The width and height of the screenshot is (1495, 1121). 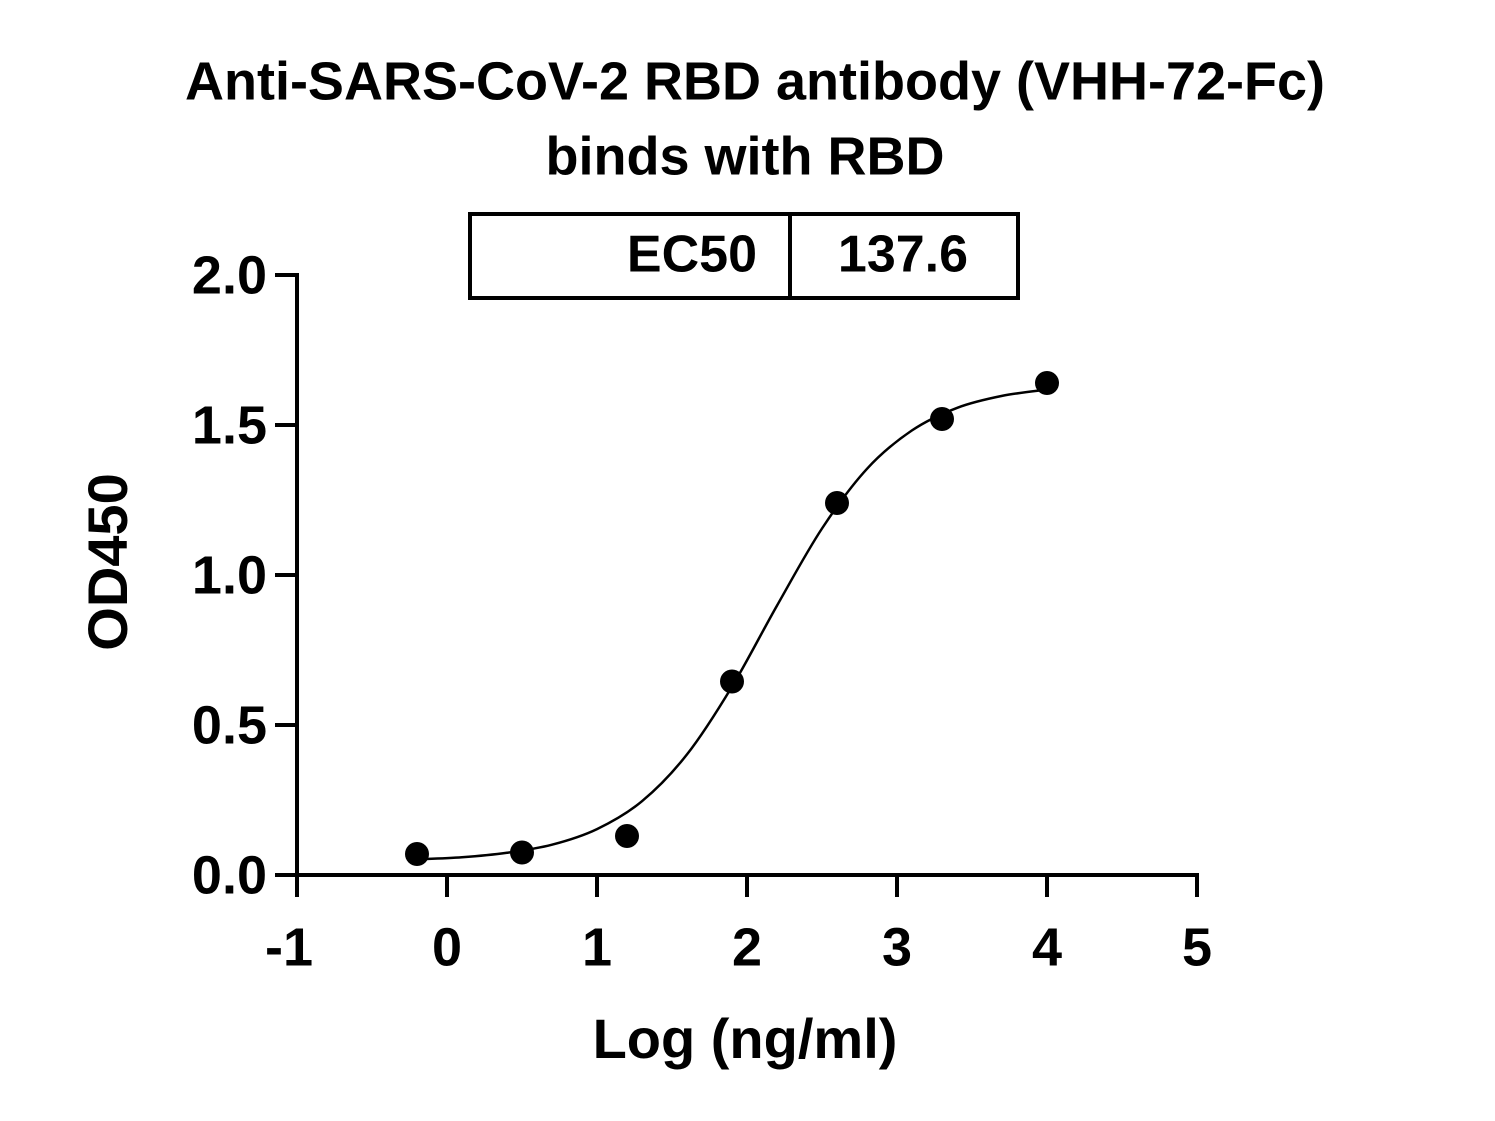 I want to click on x-tick-label: 4, so click(x=1047, y=947).